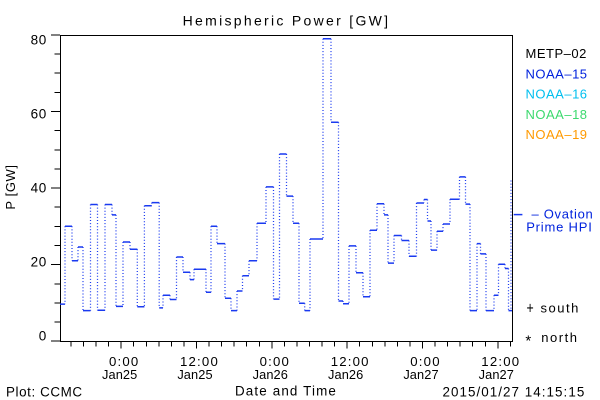 Image resolution: width=600 pixels, height=400 pixels. Describe the element at coordinates (559, 226) in the screenshot. I see `svg-text: Prime HPI` at that location.